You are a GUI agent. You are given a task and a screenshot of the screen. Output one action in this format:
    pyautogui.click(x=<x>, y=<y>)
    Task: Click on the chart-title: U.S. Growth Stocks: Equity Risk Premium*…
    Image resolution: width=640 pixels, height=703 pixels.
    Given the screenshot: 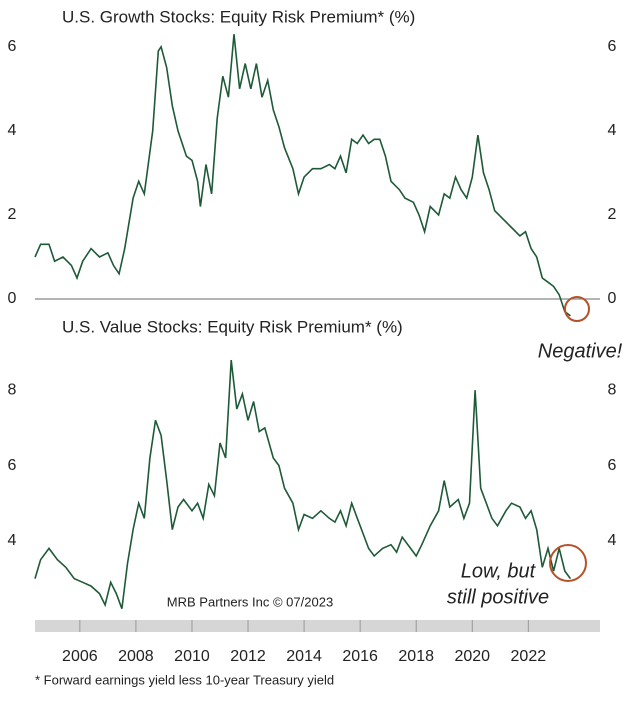 What is the action you would take?
    pyautogui.click(x=238, y=16)
    